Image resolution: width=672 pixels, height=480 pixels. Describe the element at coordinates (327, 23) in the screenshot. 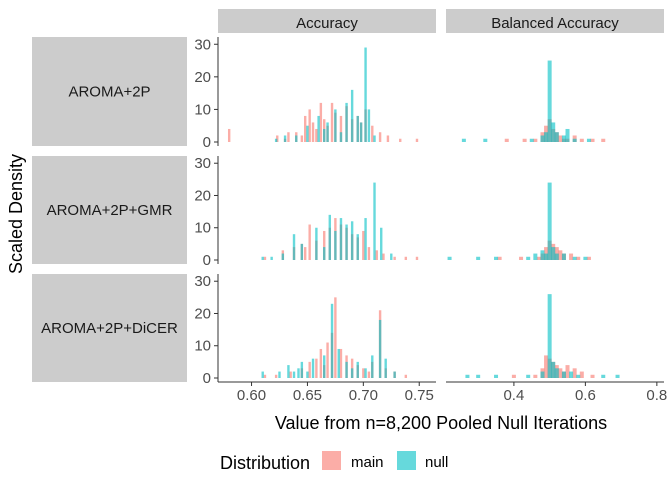

I see `column-strip-label: Accuracy` at that location.